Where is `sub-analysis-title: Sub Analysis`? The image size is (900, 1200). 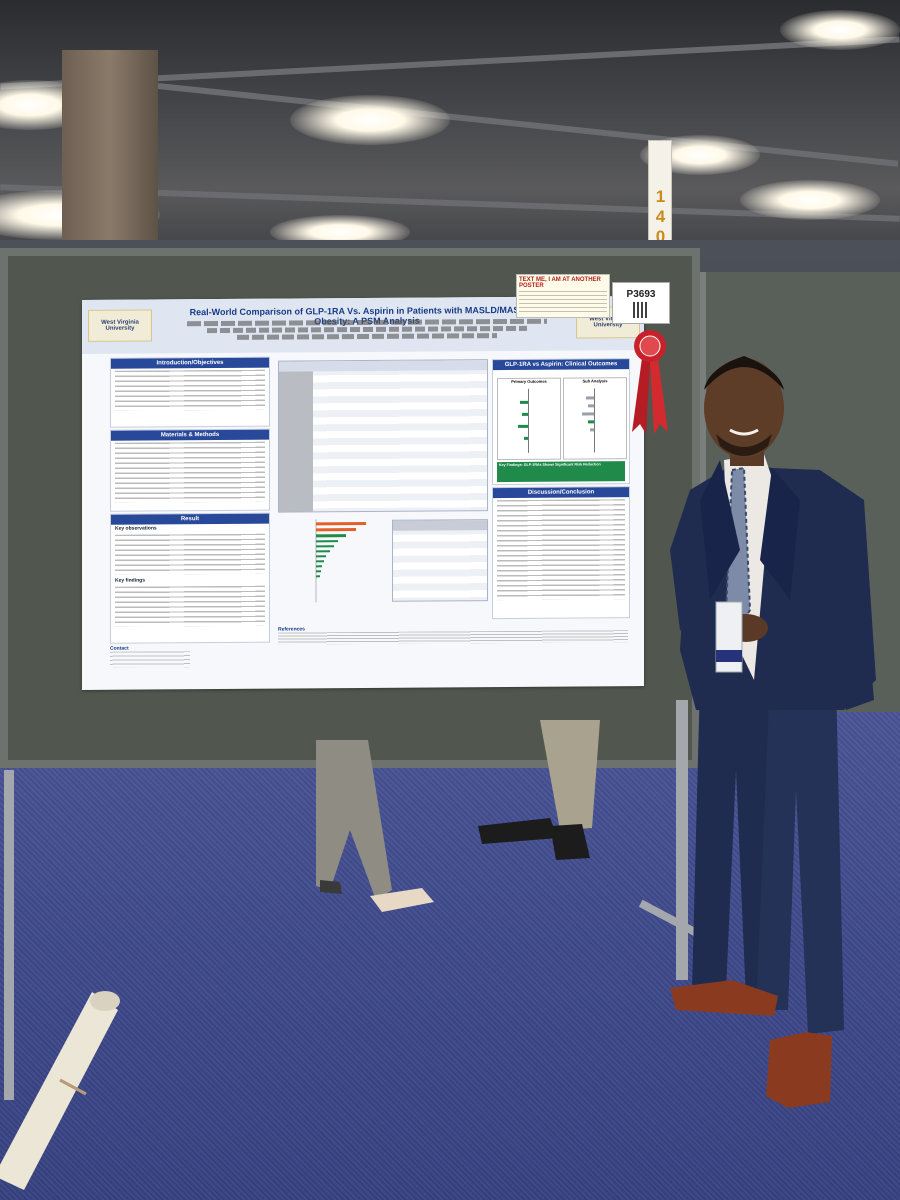
sub-analysis-title: Sub Analysis is located at coordinates (595, 381).